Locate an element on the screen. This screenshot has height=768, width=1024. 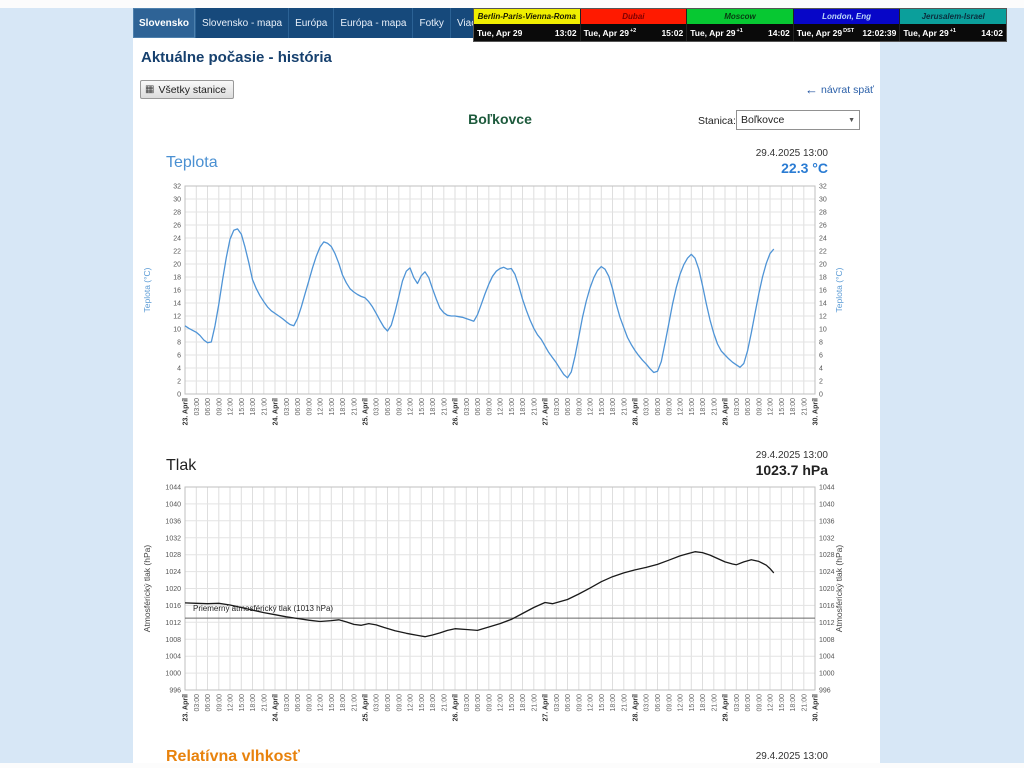
clock-time: 14:02 is located at coordinates (779, 32).